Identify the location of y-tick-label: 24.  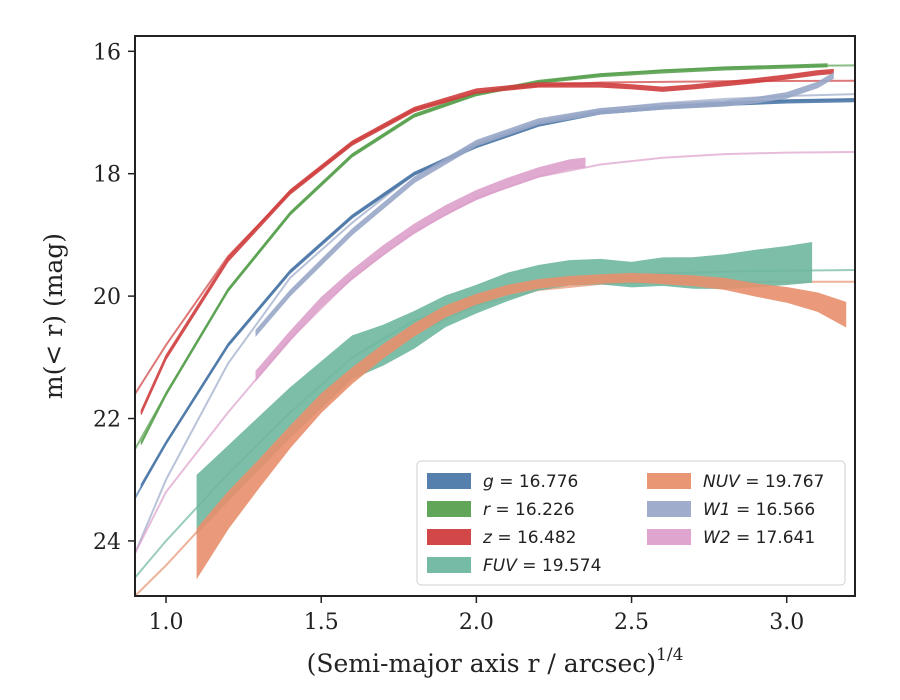
(107, 542).